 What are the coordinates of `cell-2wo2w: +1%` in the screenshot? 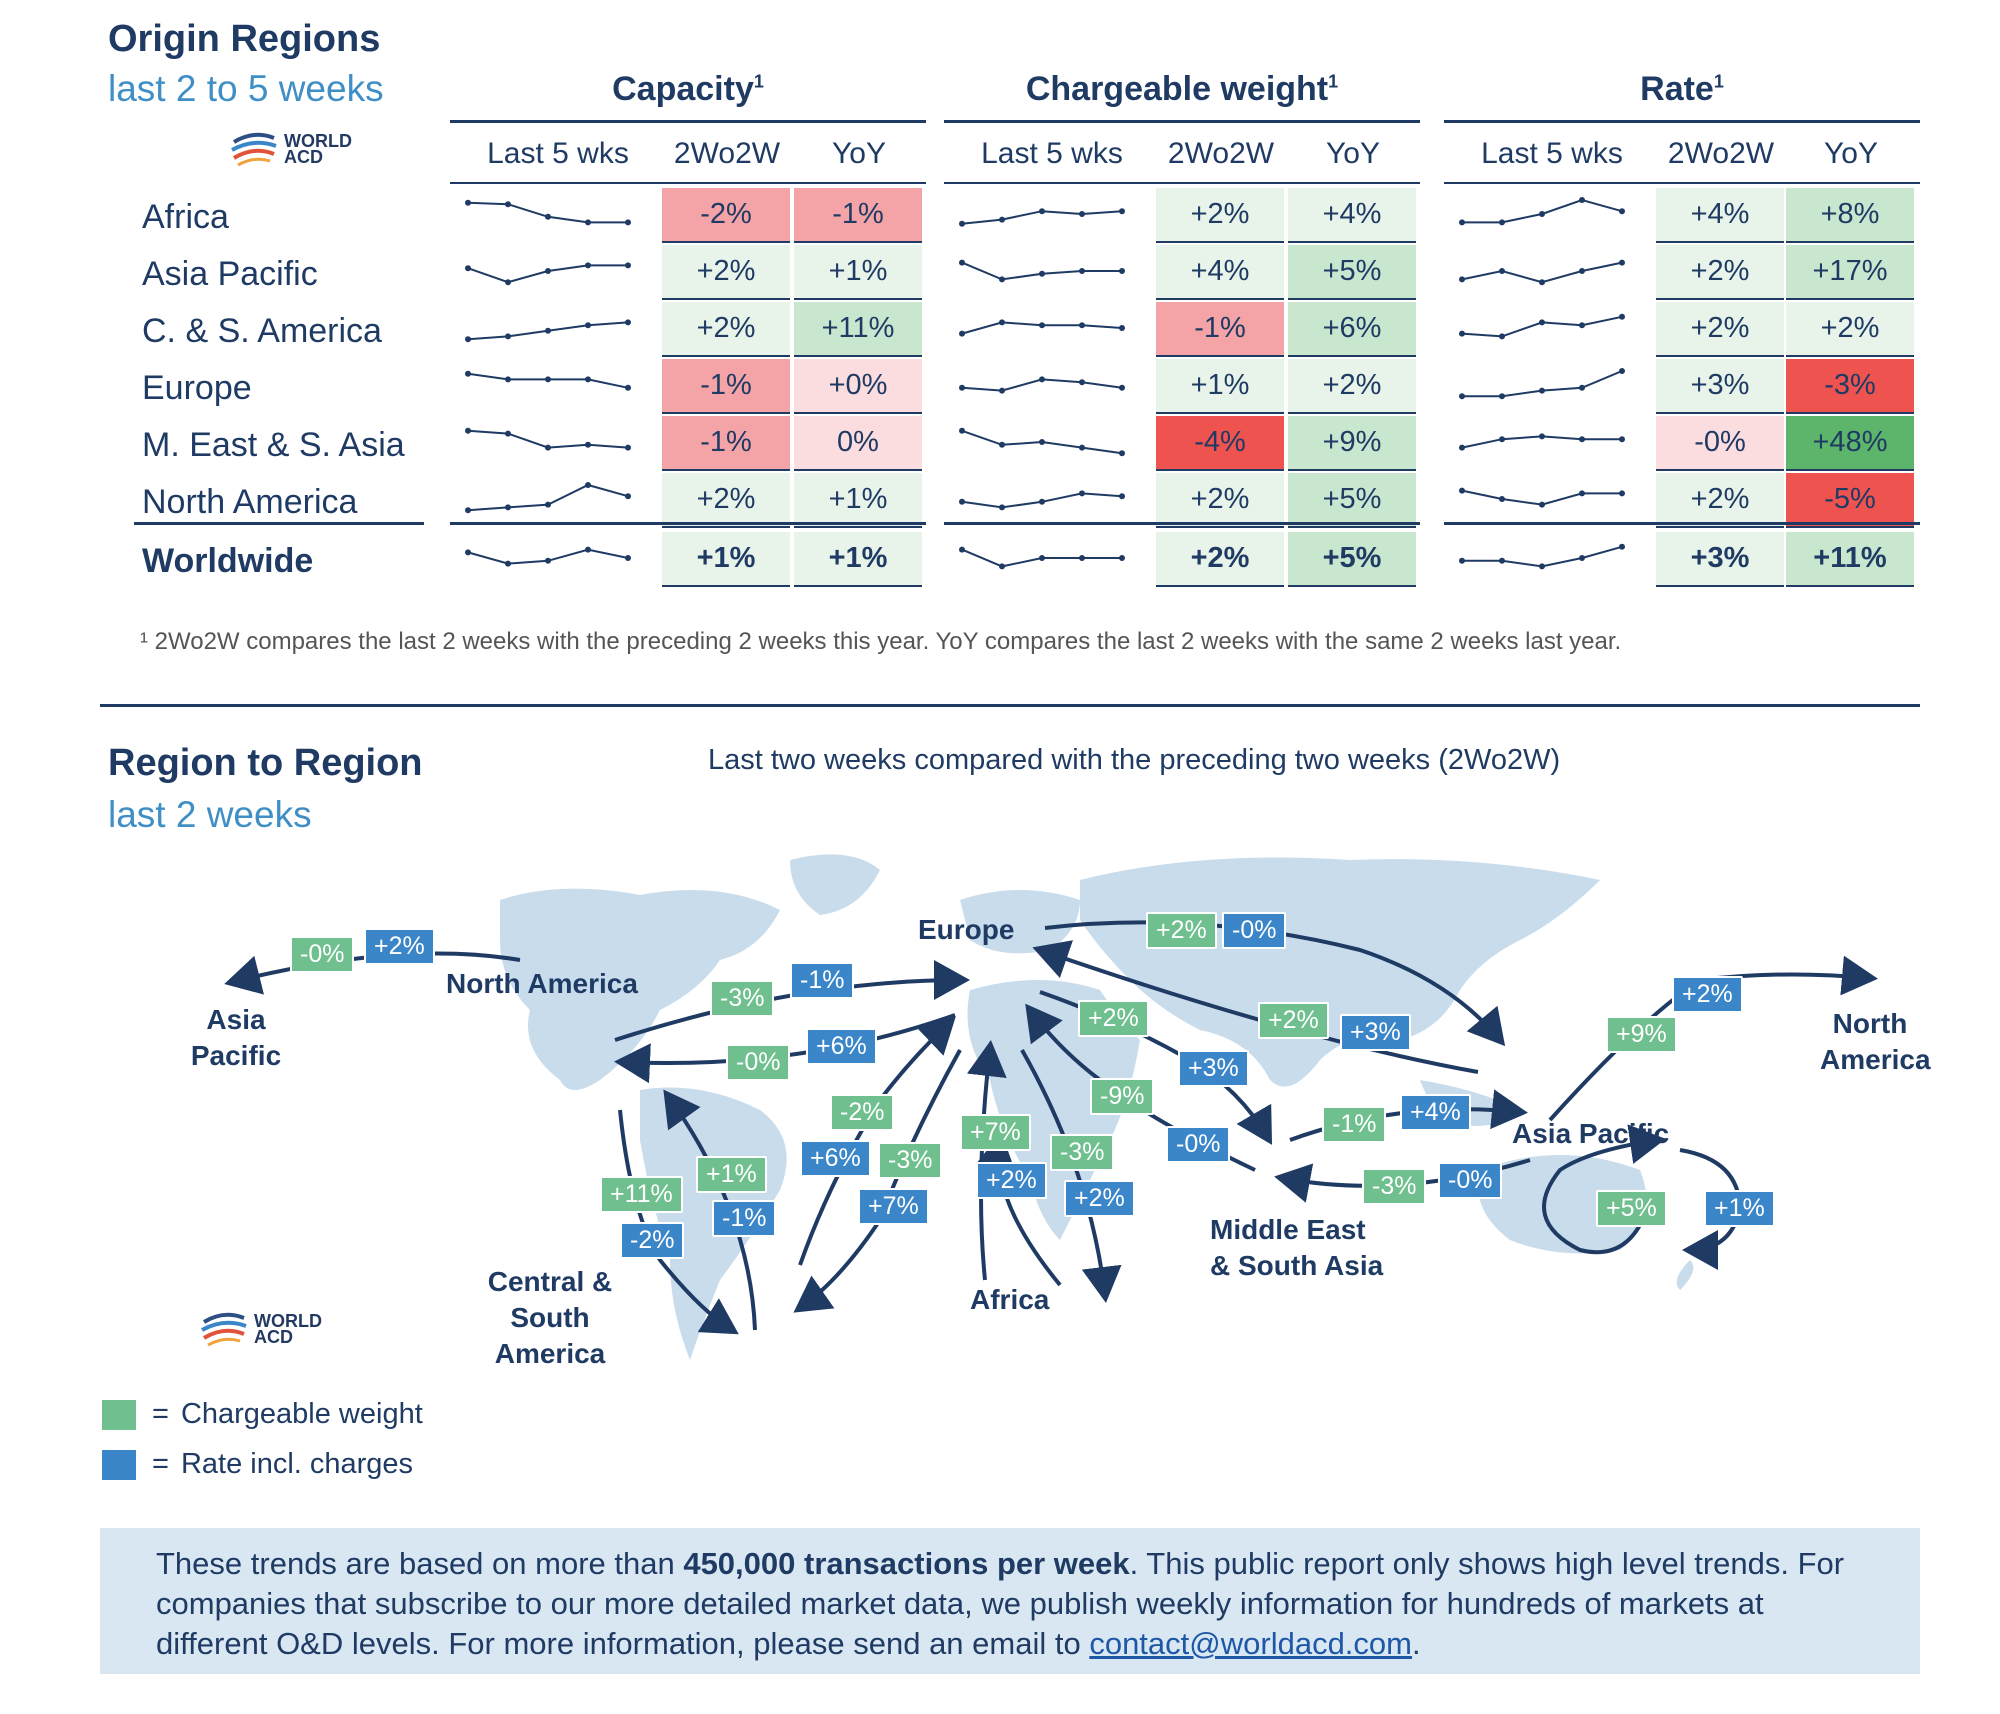 It's located at (1220, 386).